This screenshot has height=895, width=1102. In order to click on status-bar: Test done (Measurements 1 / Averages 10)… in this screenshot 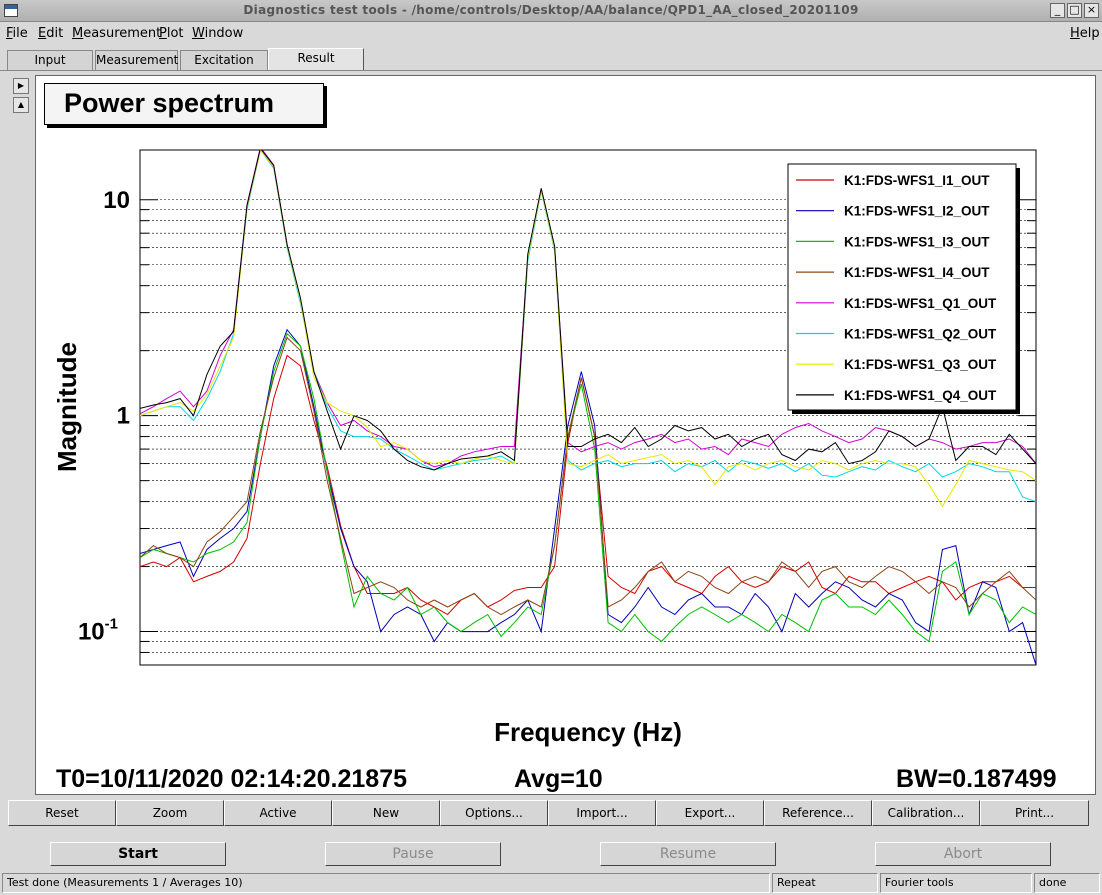, I will do `click(551, 883)`.